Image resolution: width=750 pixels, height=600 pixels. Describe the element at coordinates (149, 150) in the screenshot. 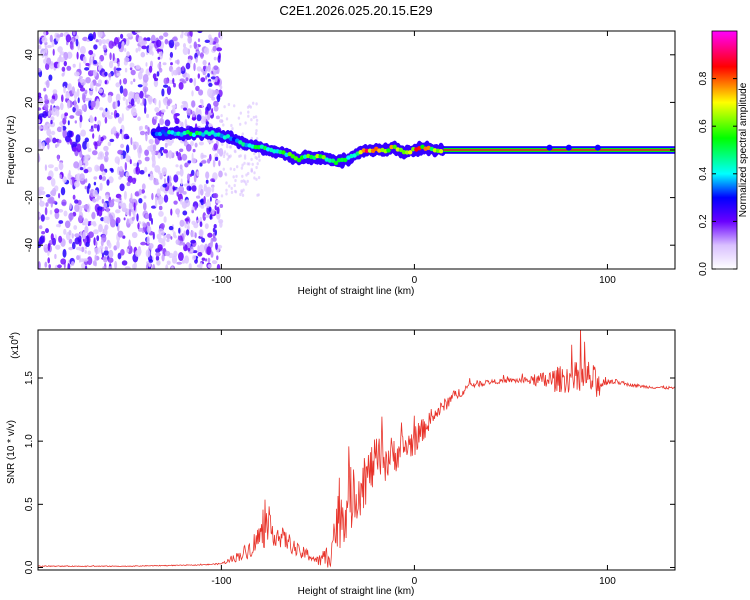

I see `spectrogram-noise-layer` at that location.